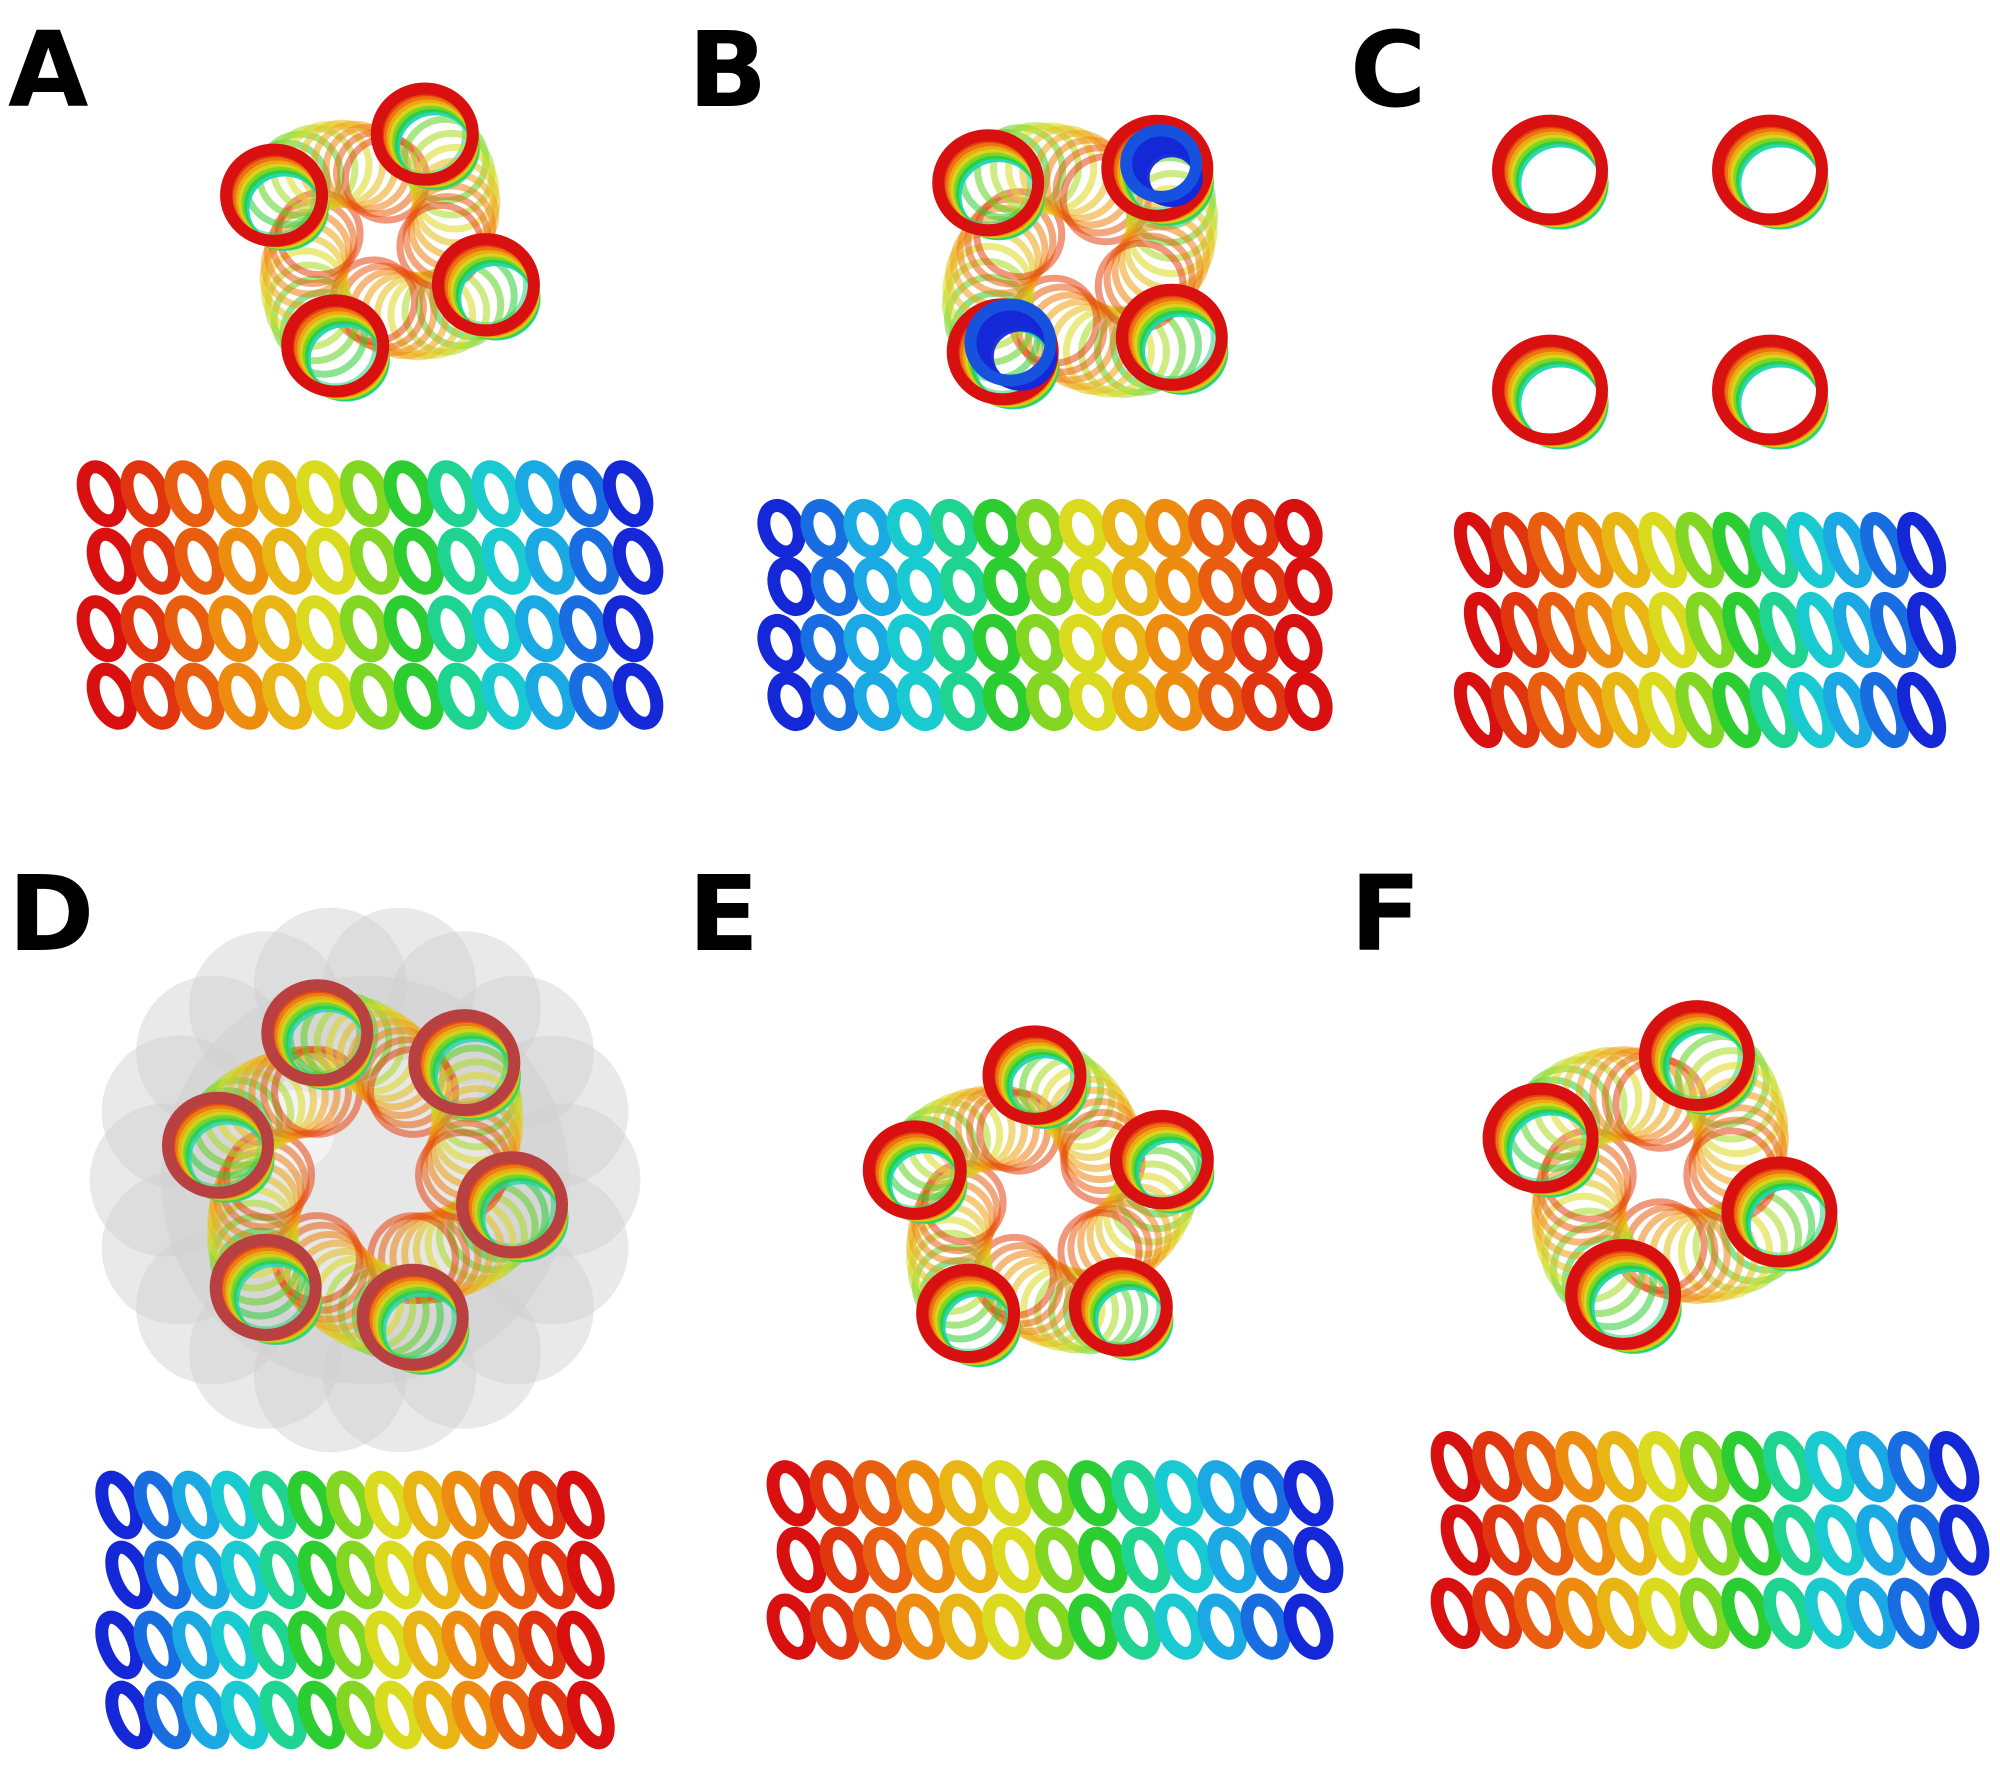 Image resolution: width=2000 pixels, height=1769 pixels. Describe the element at coordinates (724, 914) in the screenshot. I see `panel-label-e: E` at that location.